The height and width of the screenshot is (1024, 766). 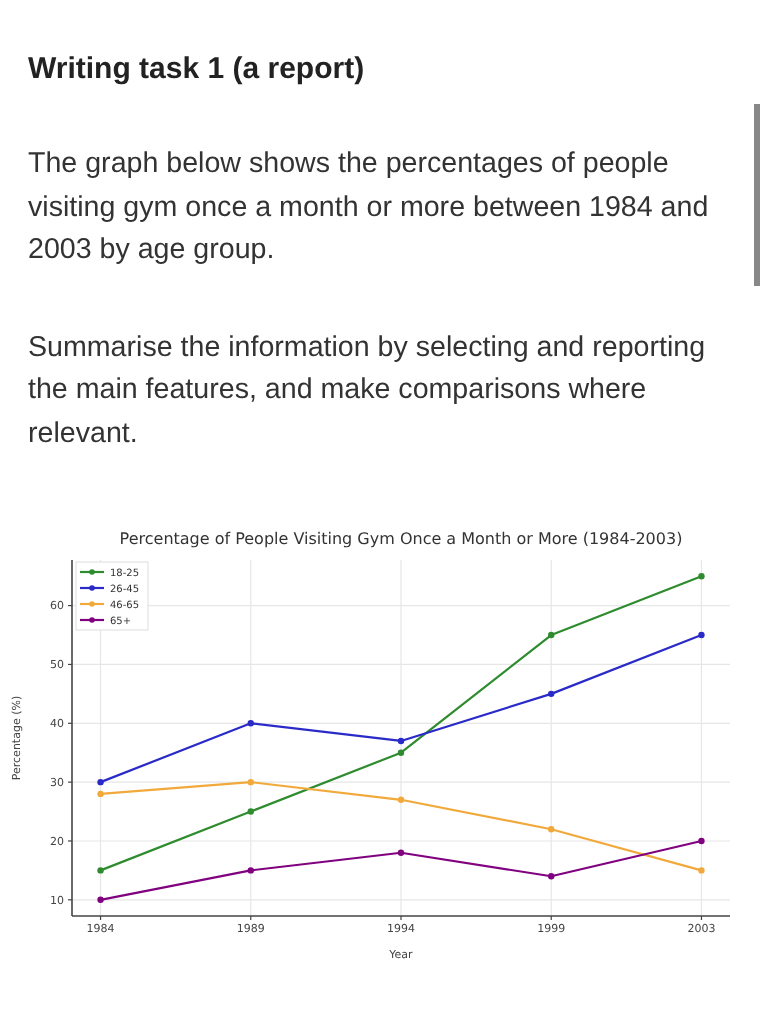 I want to click on text: The graph below shows the percentages of people visiting gym once a month or more between 1984 and 2003 by age group., so click(x=369, y=208).